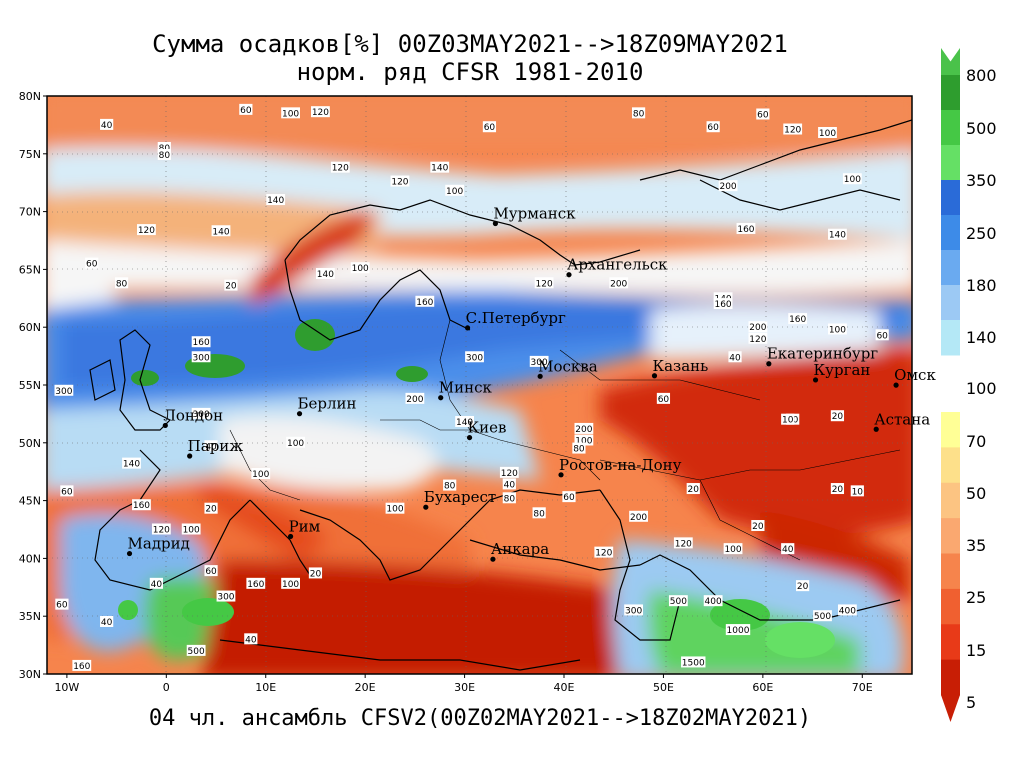 This screenshot has width=1024, height=768. What do you see at coordinates (470, 72) in the screenshot?
I see `map-subtitle: норм. ряд CFSR 1981-2010` at bounding box center [470, 72].